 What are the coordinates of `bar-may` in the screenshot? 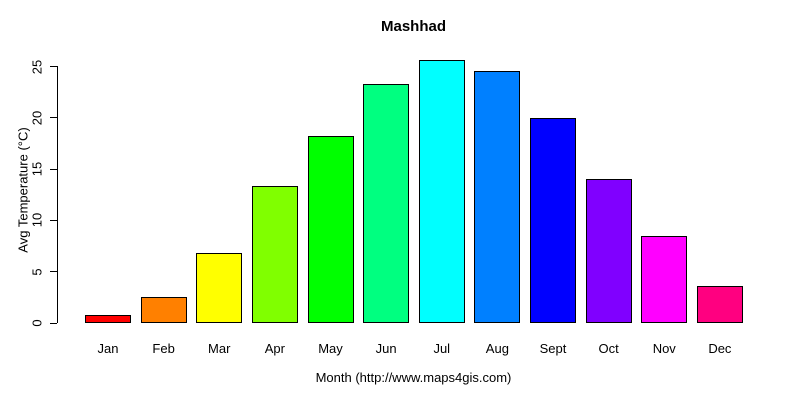 It's located at (330, 229).